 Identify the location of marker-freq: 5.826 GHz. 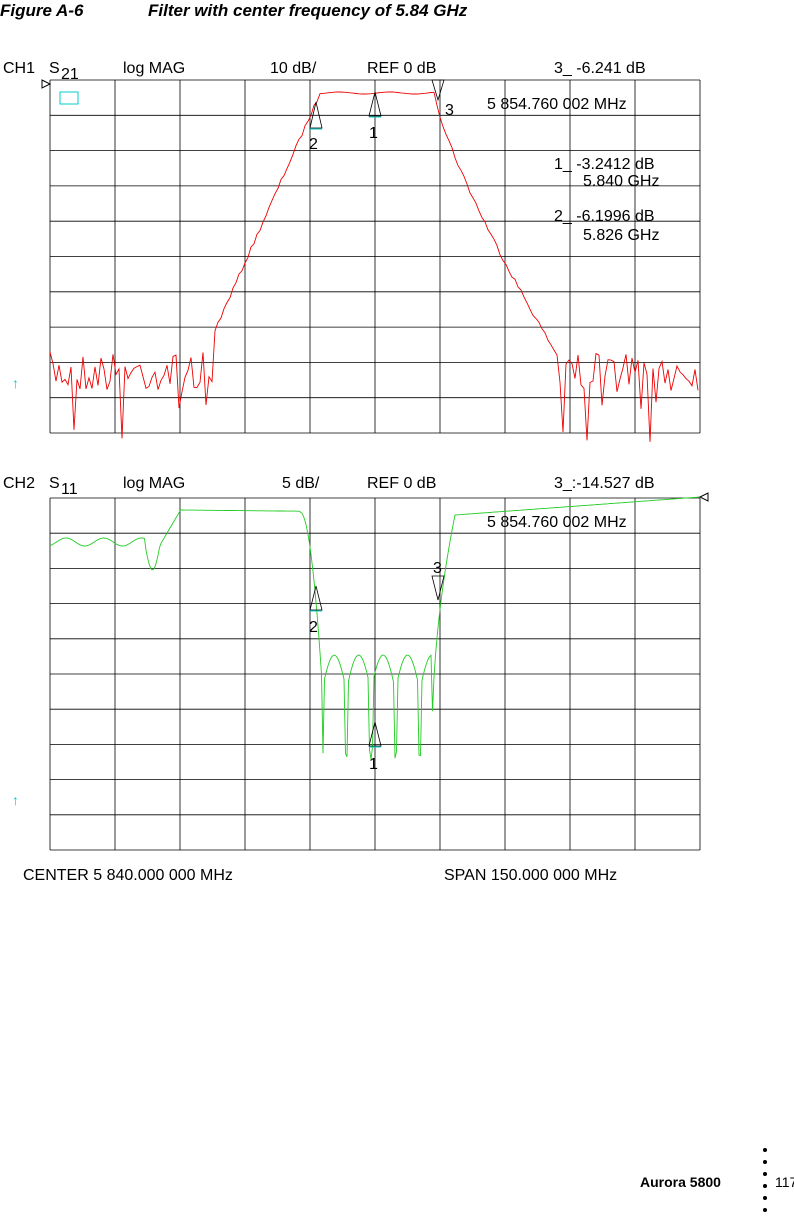
(621, 235).